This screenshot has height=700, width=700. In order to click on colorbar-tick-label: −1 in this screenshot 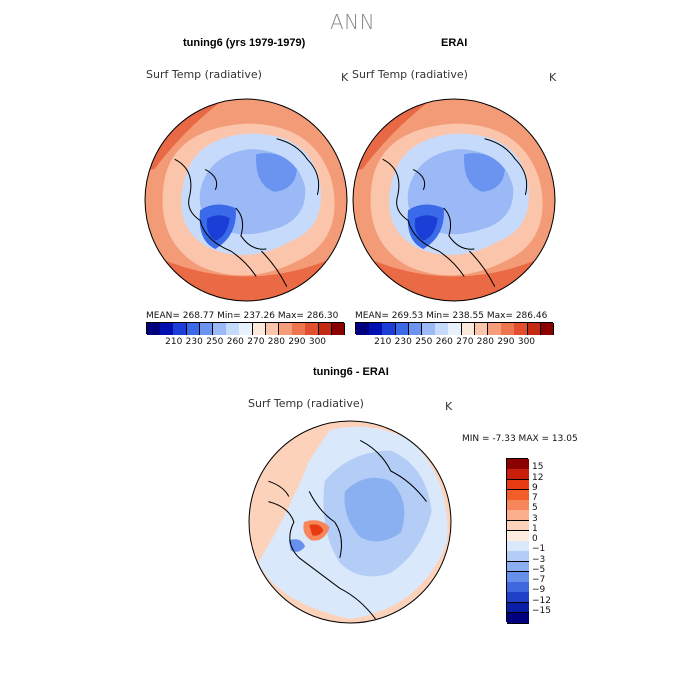, I will do `click(539, 549)`.